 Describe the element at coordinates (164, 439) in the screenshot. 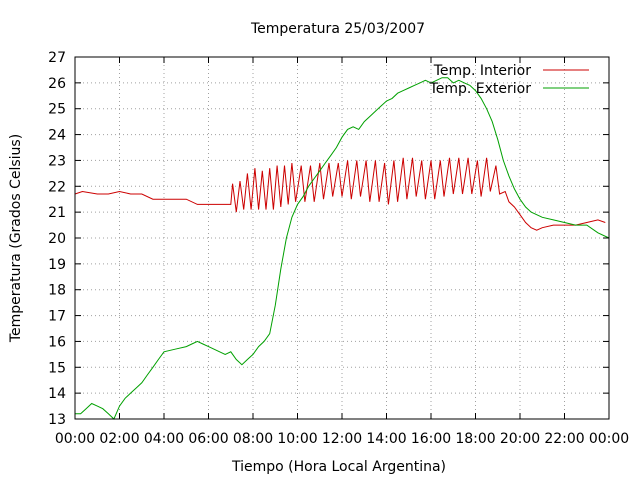

I see `x-tick-label: 04:00` at that location.